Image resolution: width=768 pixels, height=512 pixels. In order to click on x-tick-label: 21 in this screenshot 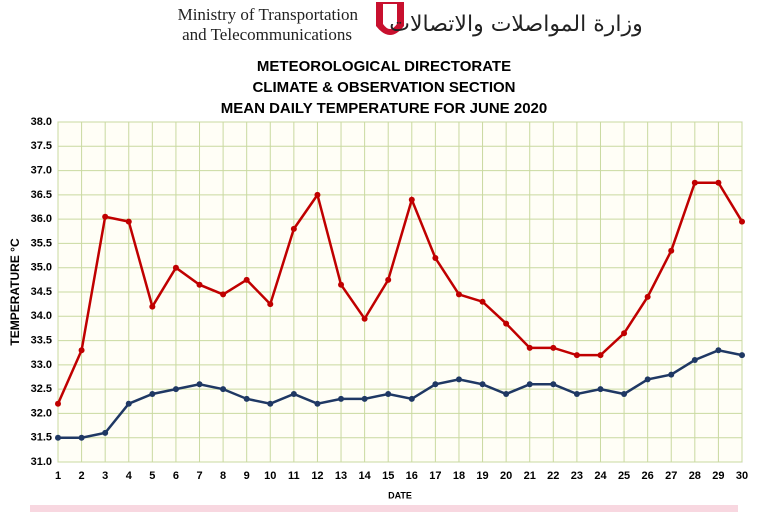, I will do `click(530, 476)`.